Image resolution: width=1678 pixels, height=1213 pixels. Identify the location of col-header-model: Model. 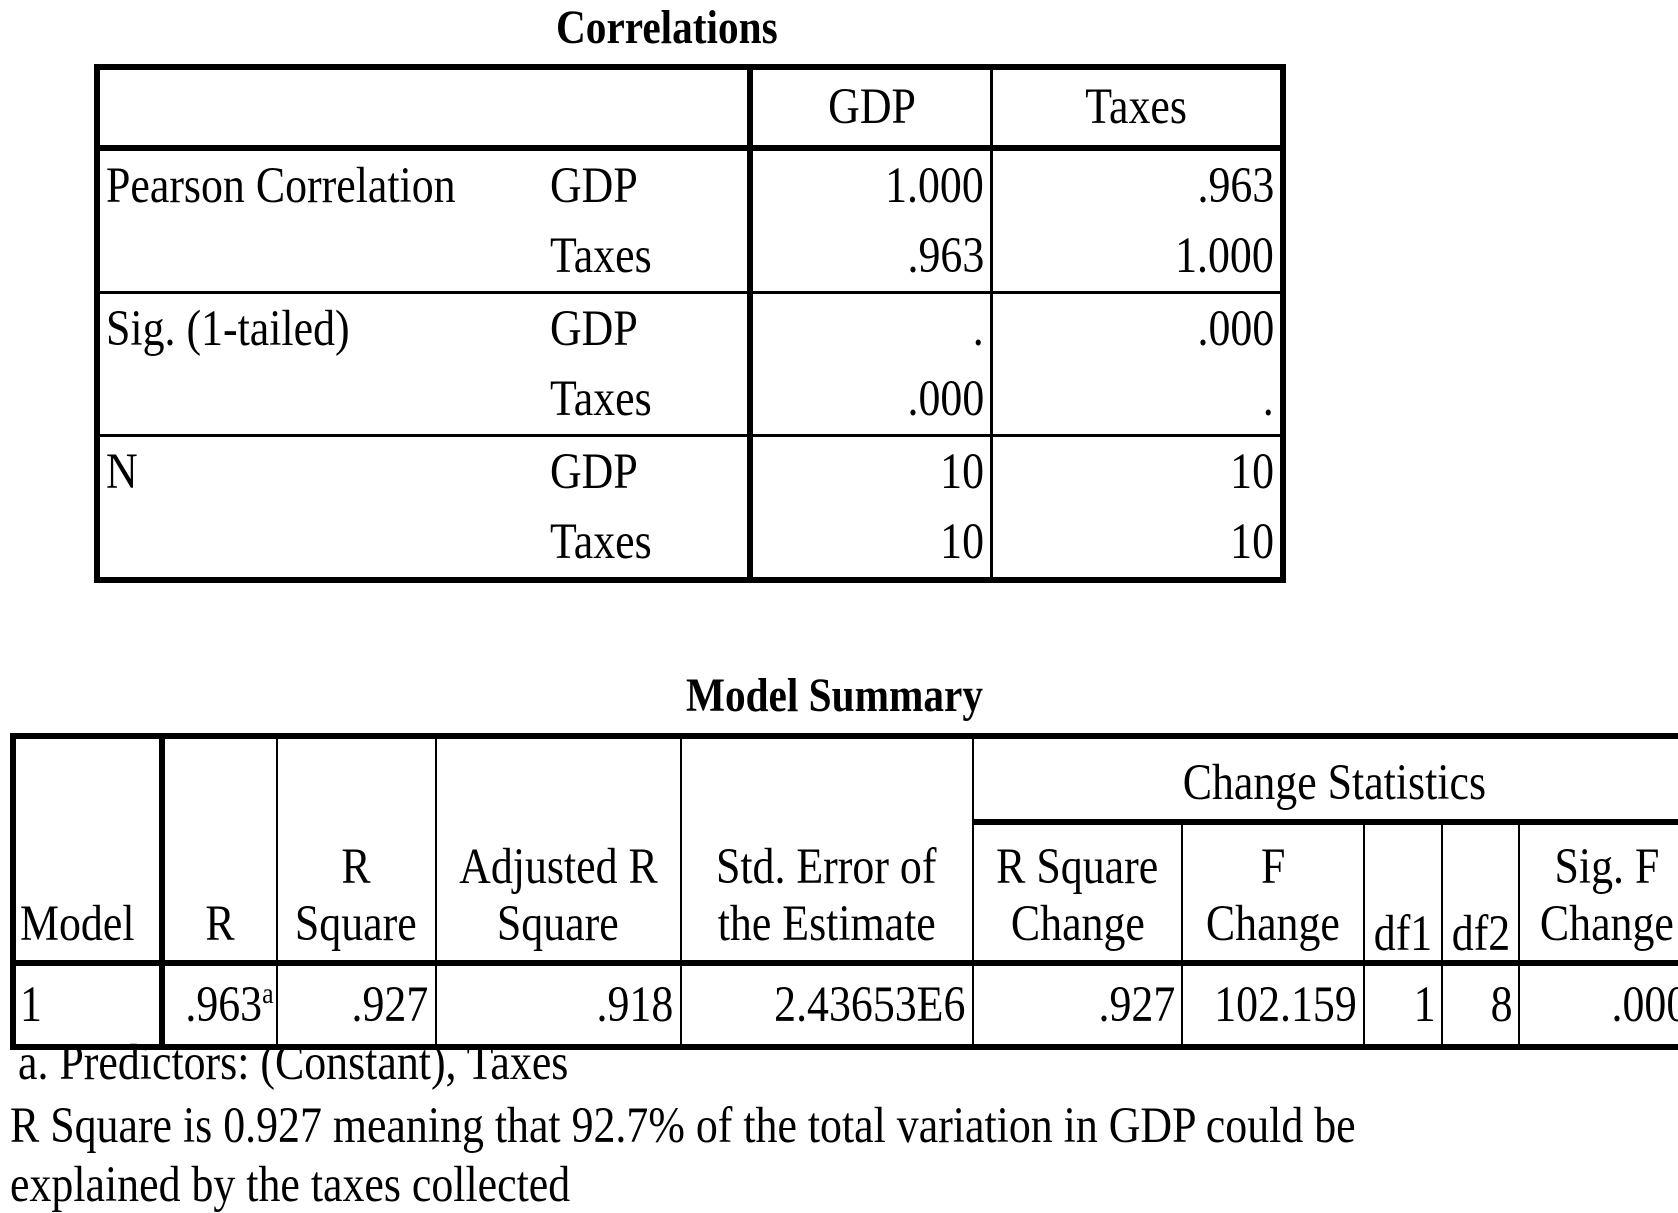
(77, 924).